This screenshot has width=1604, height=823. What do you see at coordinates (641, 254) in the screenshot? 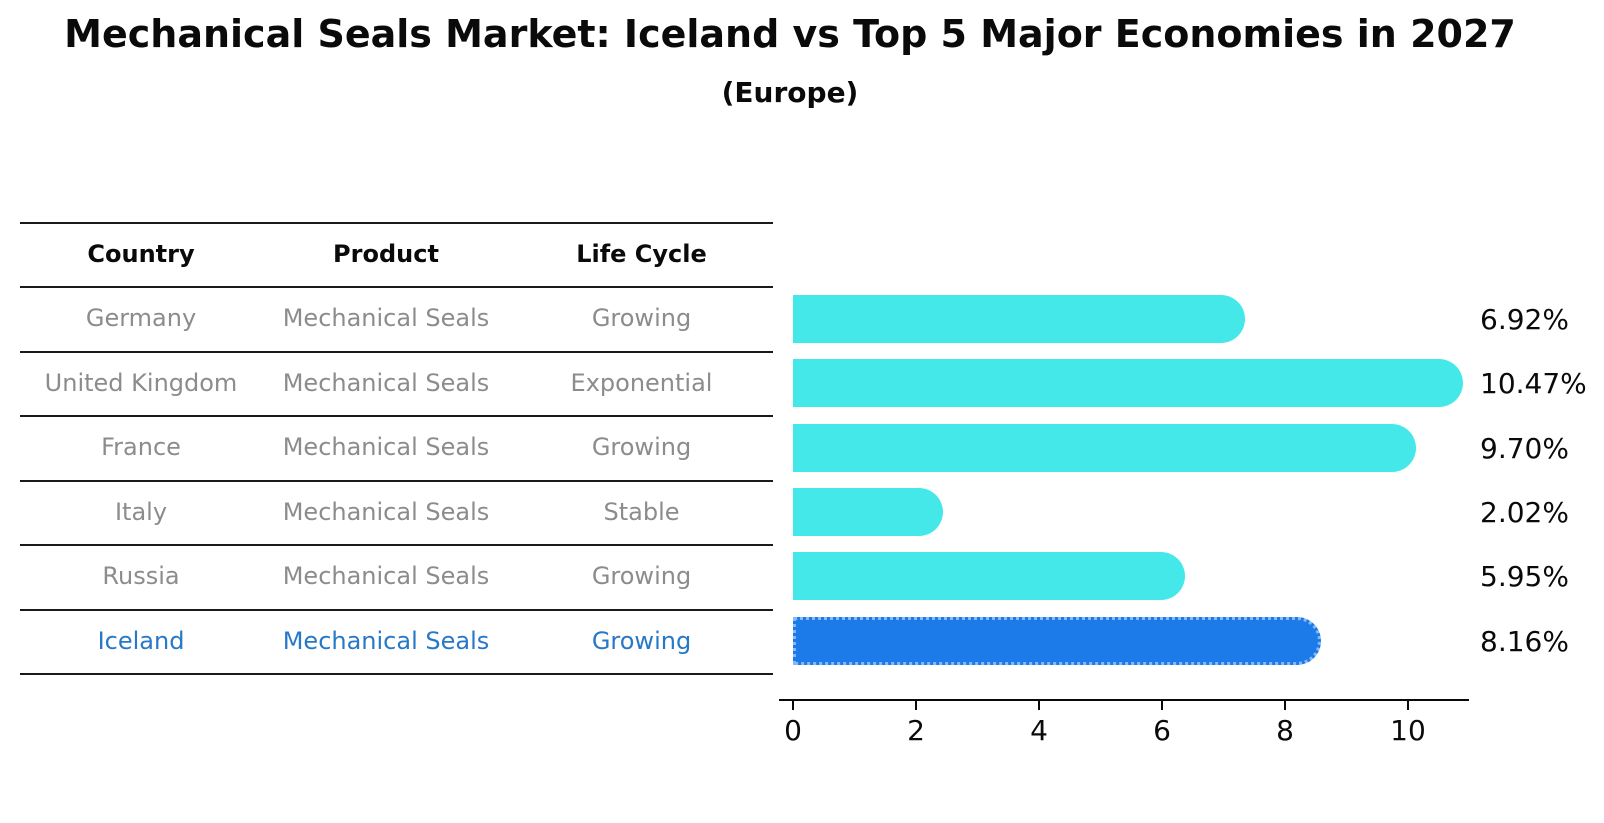
I see `table-header-life-cycle: Life Cycle` at bounding box center [641, 254].